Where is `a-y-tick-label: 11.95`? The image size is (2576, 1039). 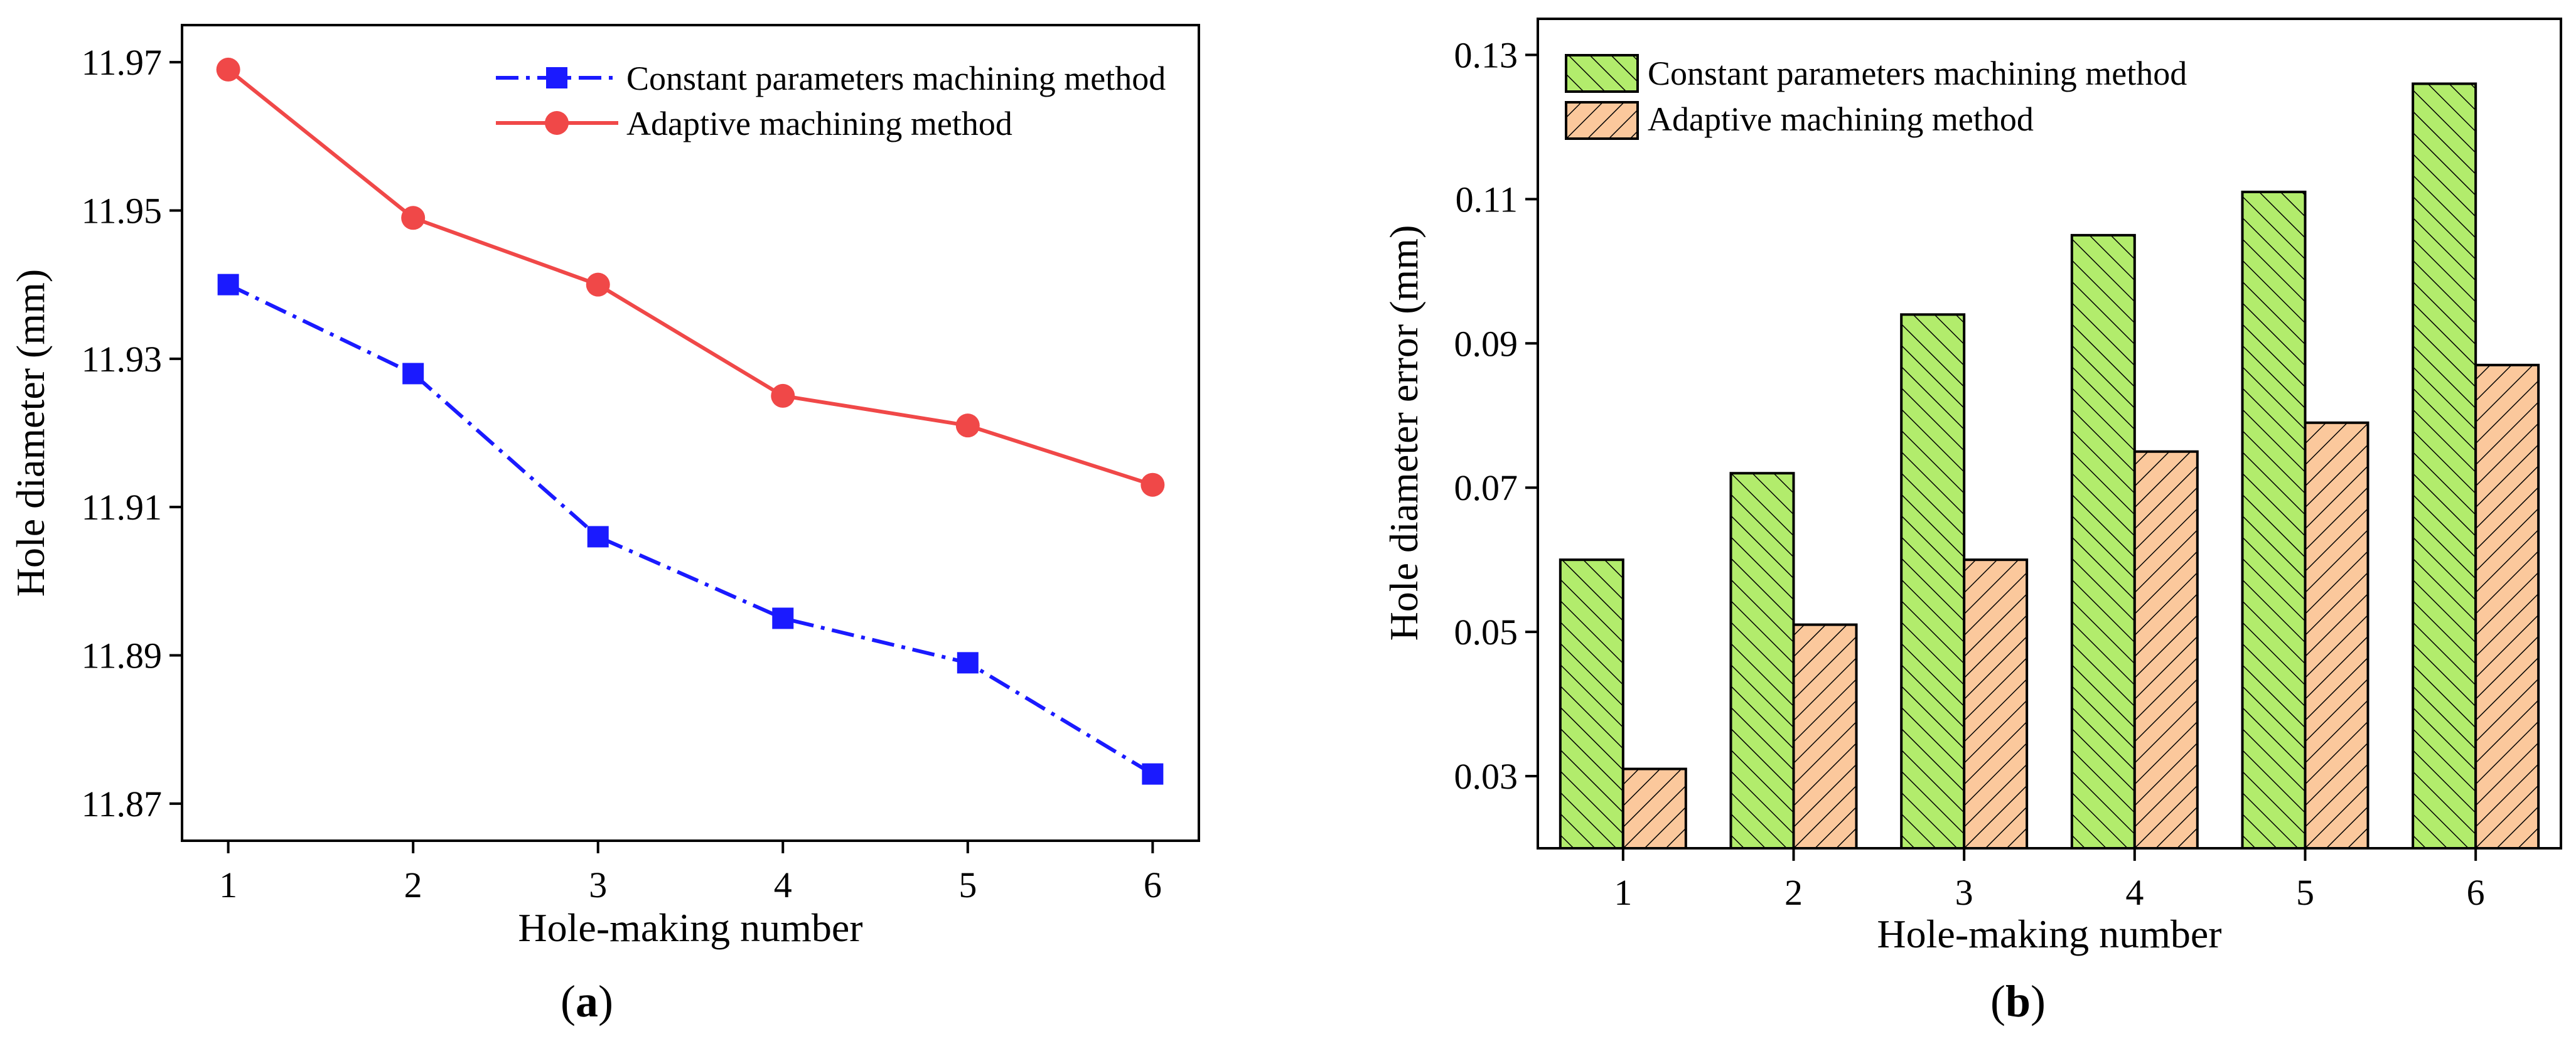 a-y-tick-label: 11.95 is located at coordinates (122, 210).